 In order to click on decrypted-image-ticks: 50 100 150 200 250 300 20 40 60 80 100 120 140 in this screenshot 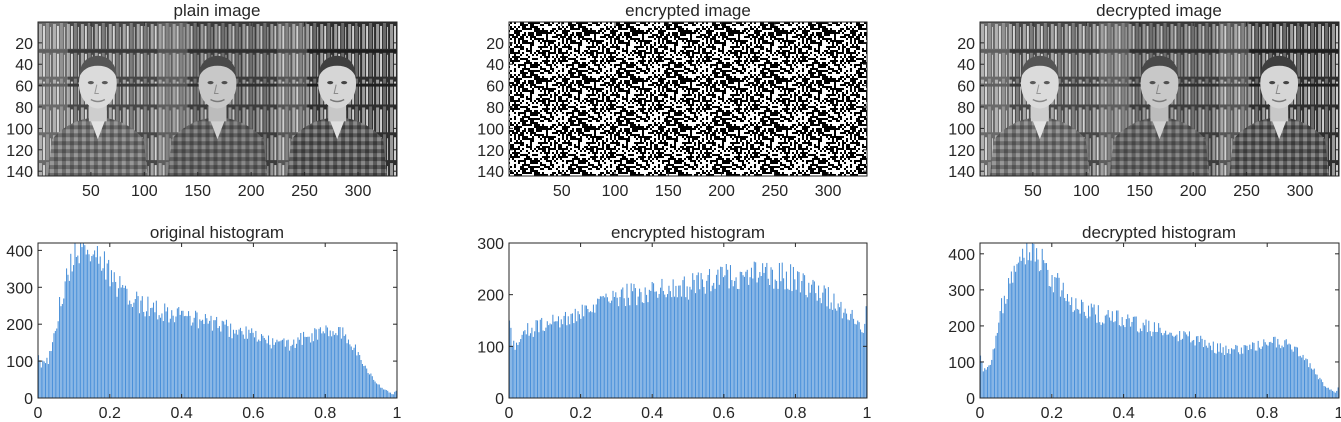, I will do `click(1143, 111)`.